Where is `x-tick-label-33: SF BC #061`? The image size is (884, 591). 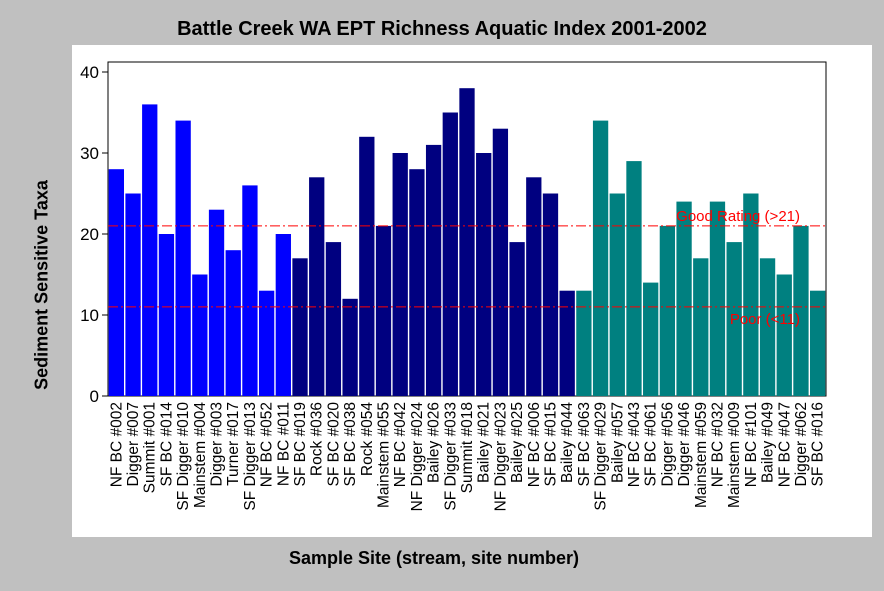 x-tick-label-33: SF BC #061 is located at coordinates (651, 444).